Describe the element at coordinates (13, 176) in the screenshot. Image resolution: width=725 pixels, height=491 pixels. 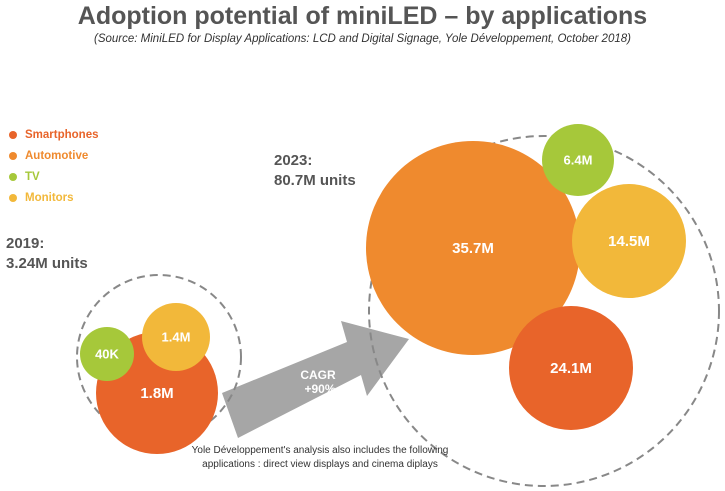
I see `legend-swatch-tv` at that location.